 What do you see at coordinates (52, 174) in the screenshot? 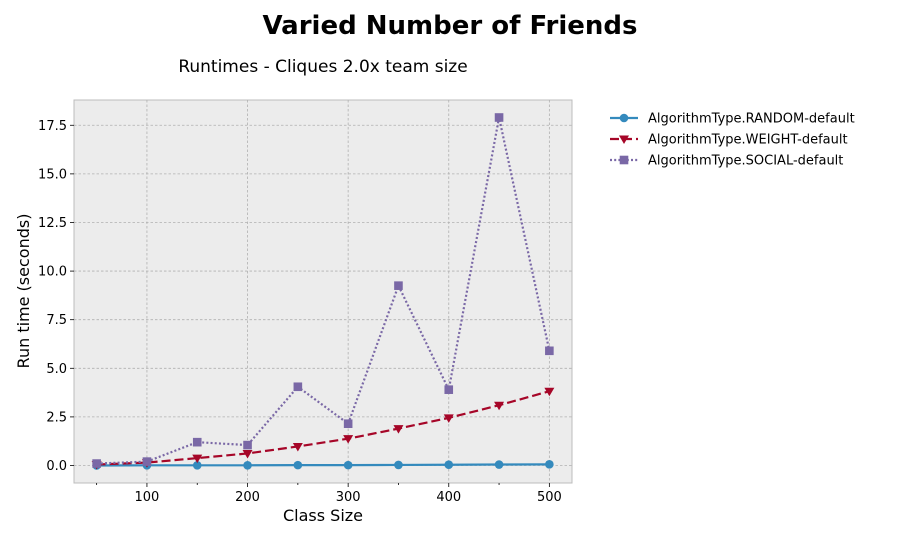
I see `y-tick-label: 15.0` at bounding box center [52, 174].